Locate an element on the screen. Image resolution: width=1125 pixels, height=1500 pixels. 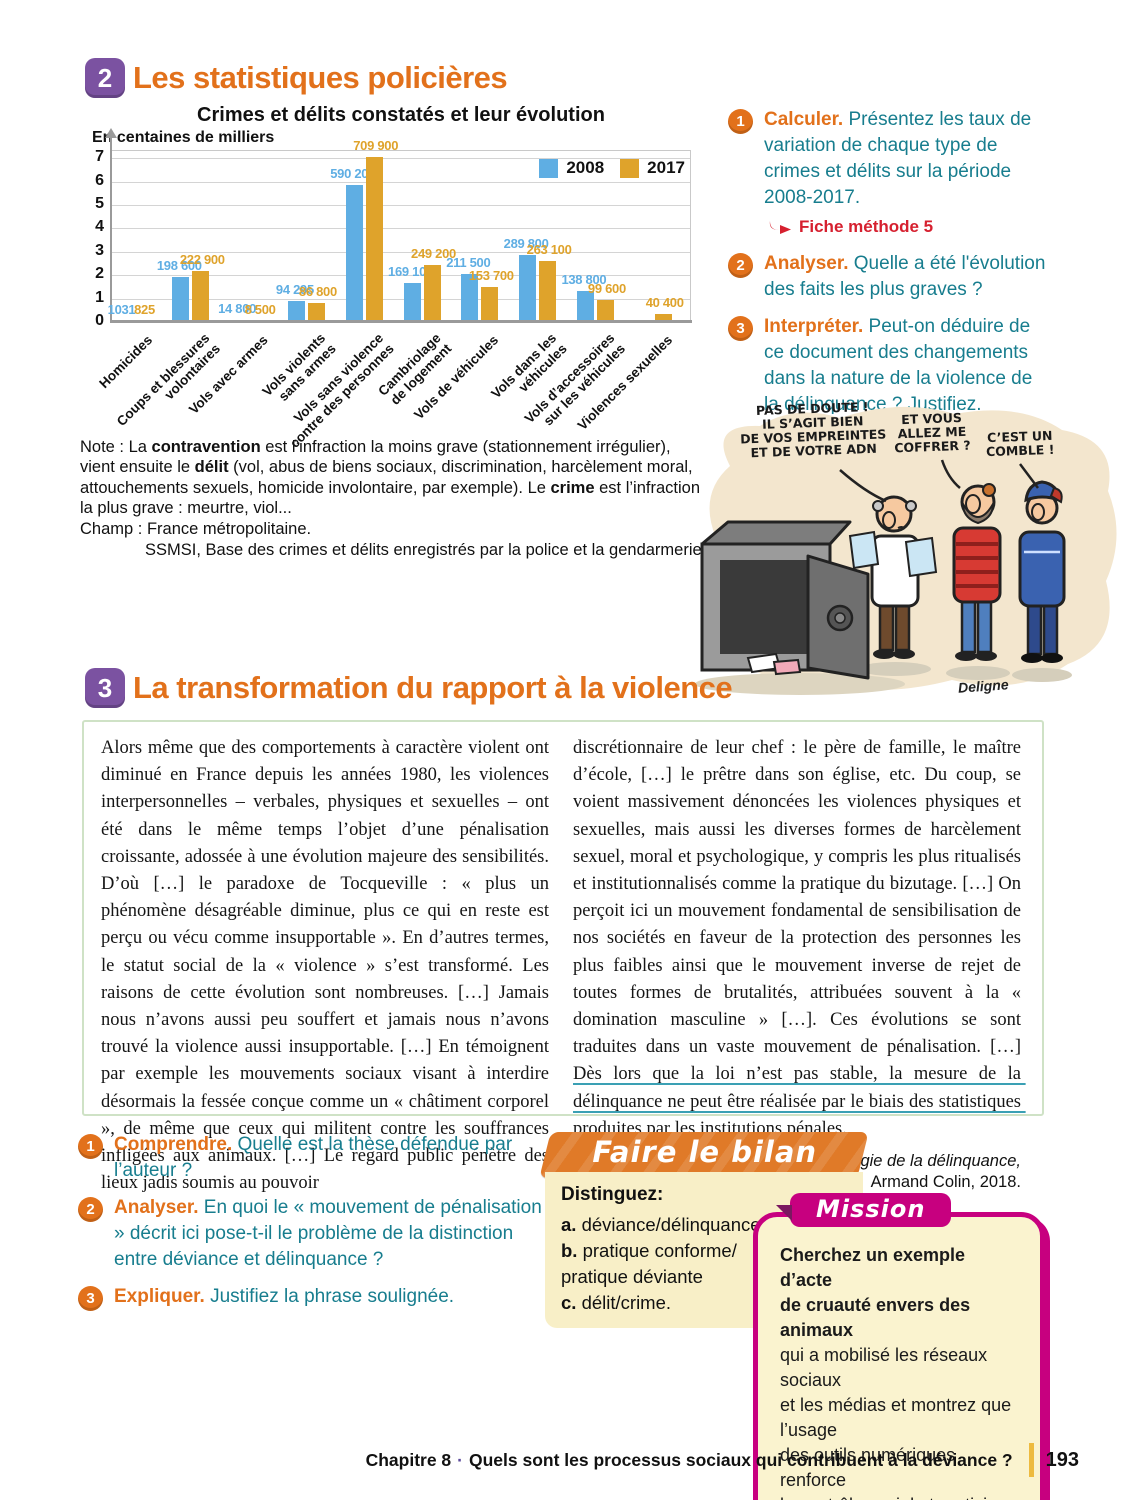
doc3-number-badge: 3 is located at coordinates (105, 688).